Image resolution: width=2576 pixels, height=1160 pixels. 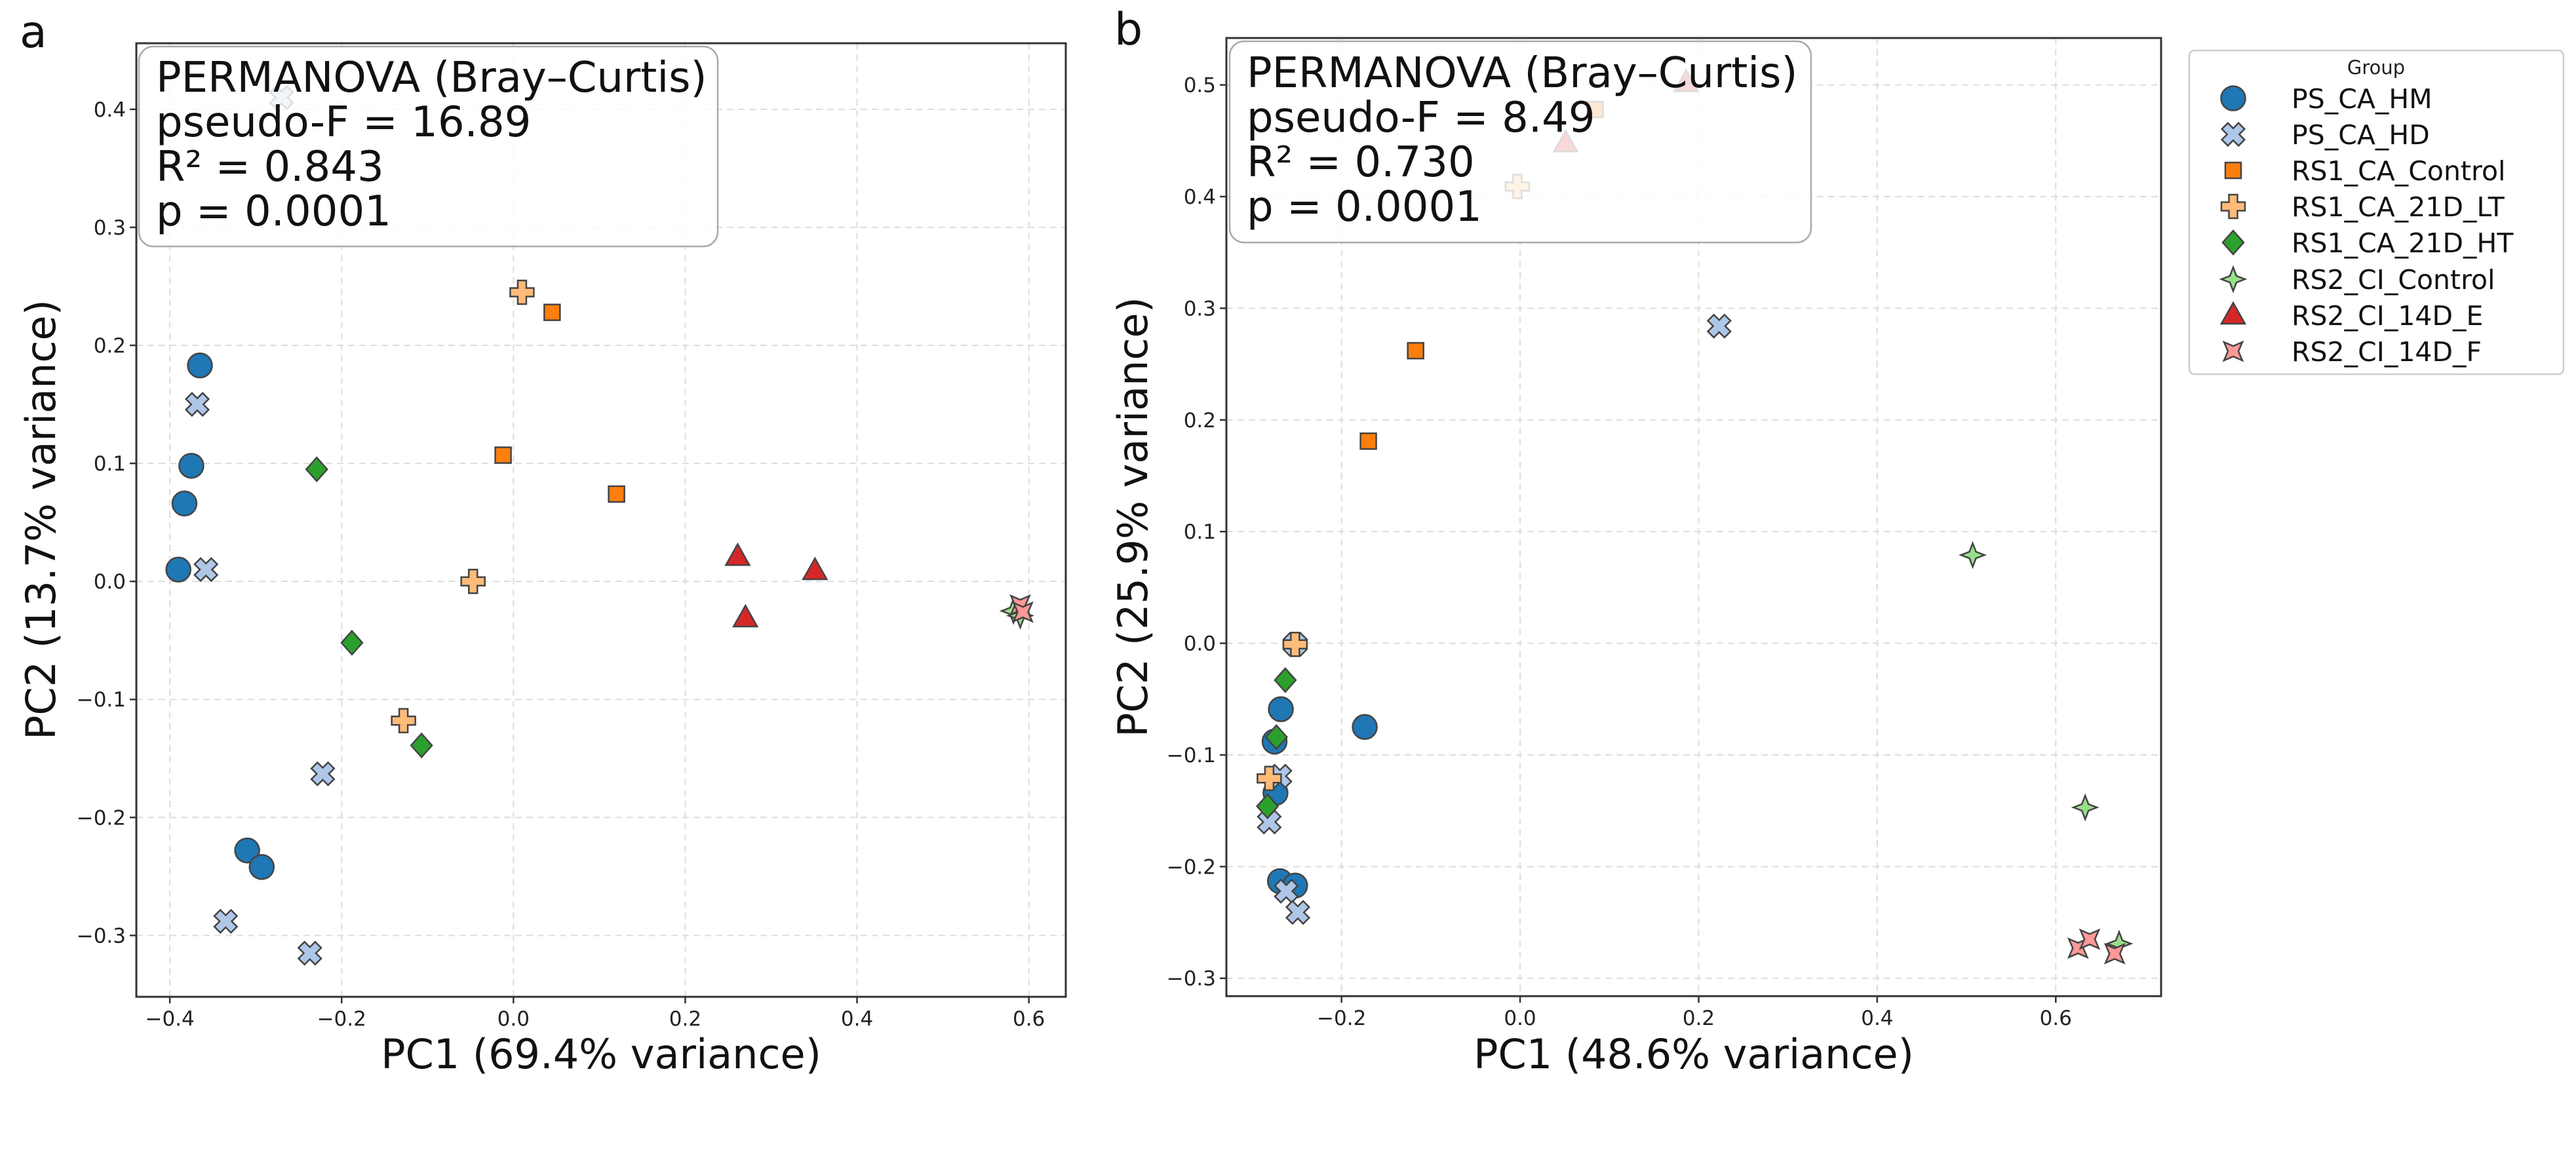 What do you see at coordinates (2398, 207) in the screenshot?
I see `legend-label-rs1-ca-21d-lt: RS1_CA_21D_LT` at bounding box center [2398, 207].